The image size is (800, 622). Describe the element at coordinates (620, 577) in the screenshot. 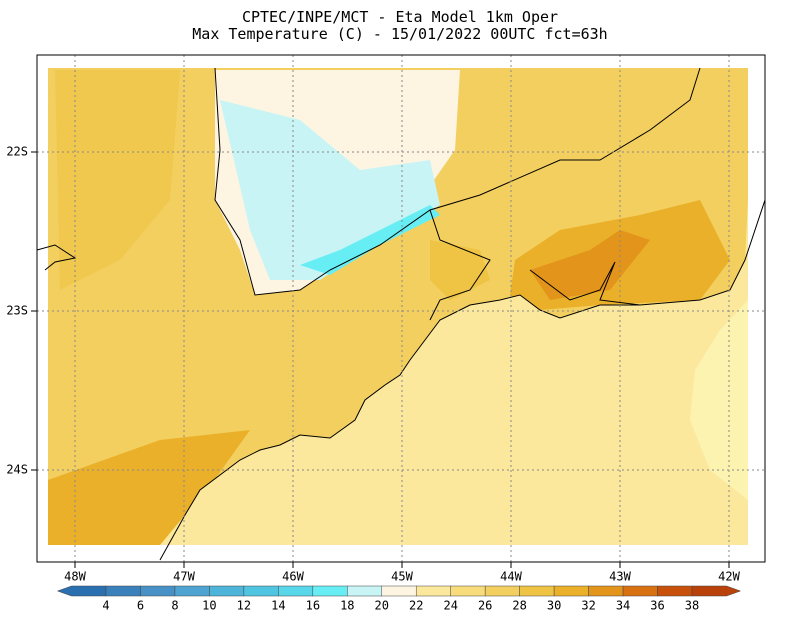

I see `longitude-label: 43W` at that location.